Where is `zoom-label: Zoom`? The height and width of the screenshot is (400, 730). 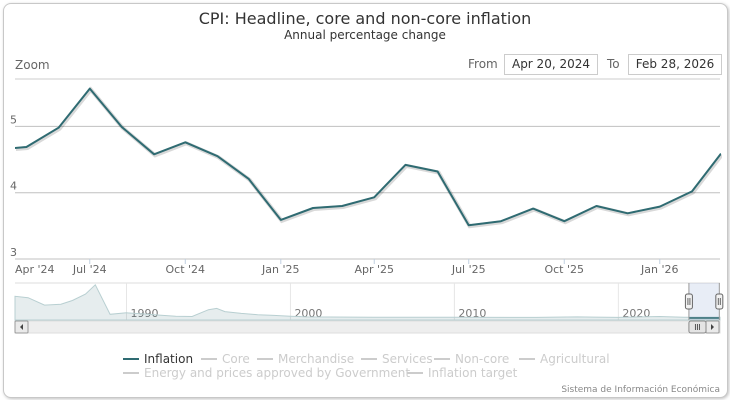
zoom-label: Zoom is located at coordinates (32, 65).